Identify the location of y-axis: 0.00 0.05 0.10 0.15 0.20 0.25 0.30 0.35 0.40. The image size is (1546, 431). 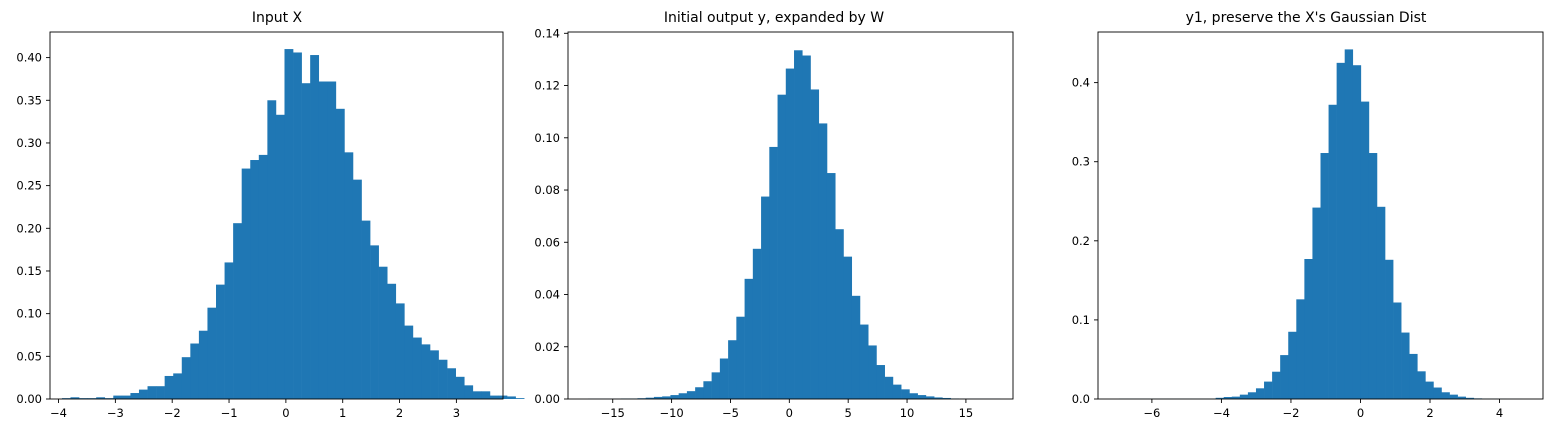
(33, 228).